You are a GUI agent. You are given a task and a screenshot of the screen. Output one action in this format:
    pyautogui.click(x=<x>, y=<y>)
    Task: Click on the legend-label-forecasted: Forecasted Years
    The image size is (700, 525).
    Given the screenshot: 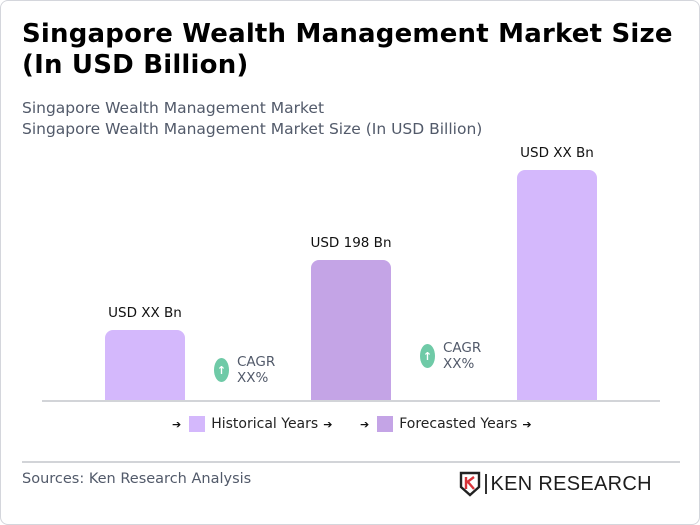 What is the action you would take?
    pyautogui.click(x=458, y=424)
    